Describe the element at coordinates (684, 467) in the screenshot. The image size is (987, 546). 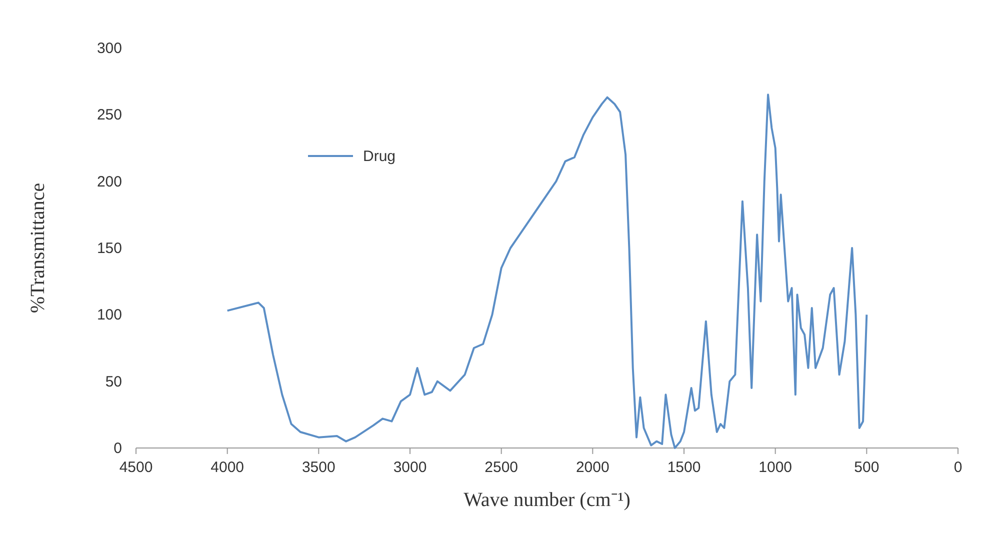
I see `x-tick-label: 1500` at that location.